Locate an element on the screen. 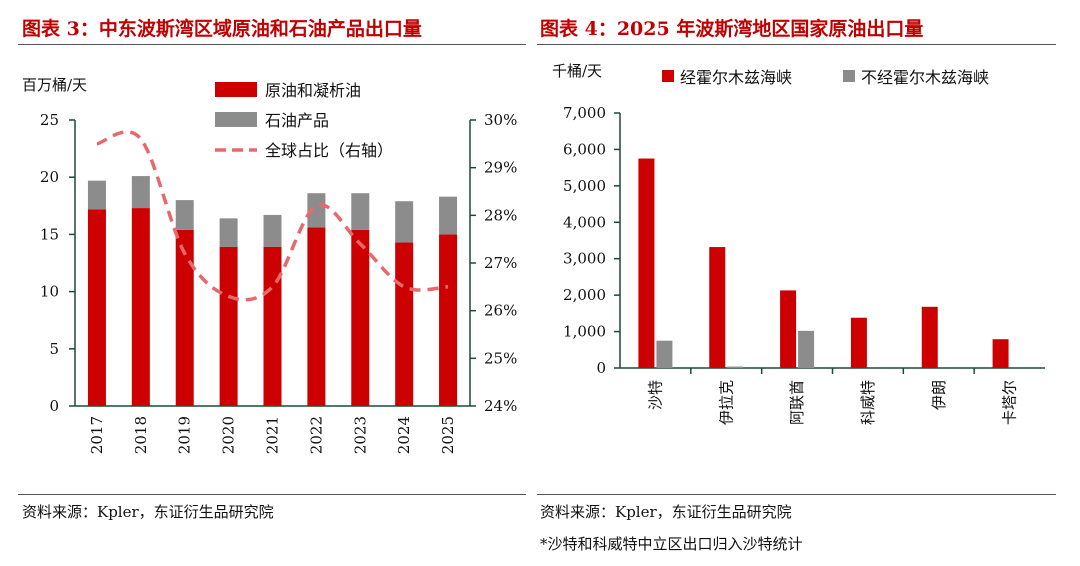  chart3-left-tick-label: 15 is located at coordinates (49, 234).